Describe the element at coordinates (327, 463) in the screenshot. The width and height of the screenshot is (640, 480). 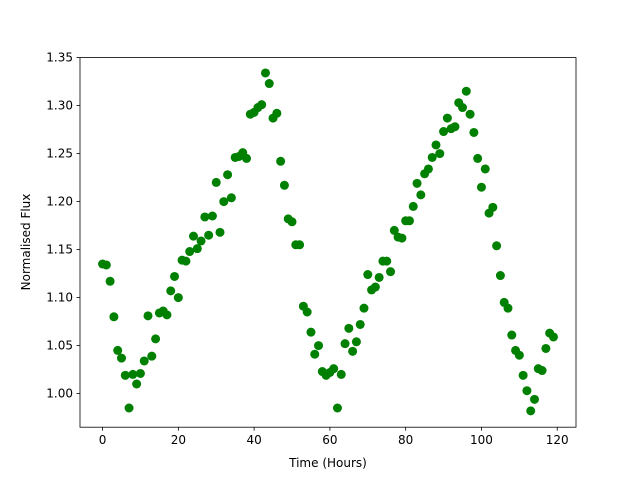
I see `x-axis-label: Time (Hours)` at that location.